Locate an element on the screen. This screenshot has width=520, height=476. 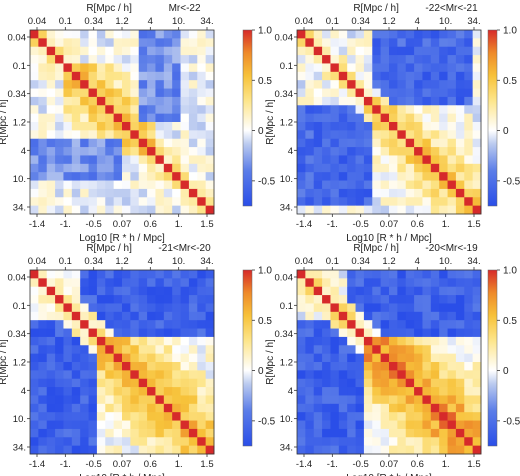
bottom-tick-label: -1.4 is located at coordinates (304, 464).